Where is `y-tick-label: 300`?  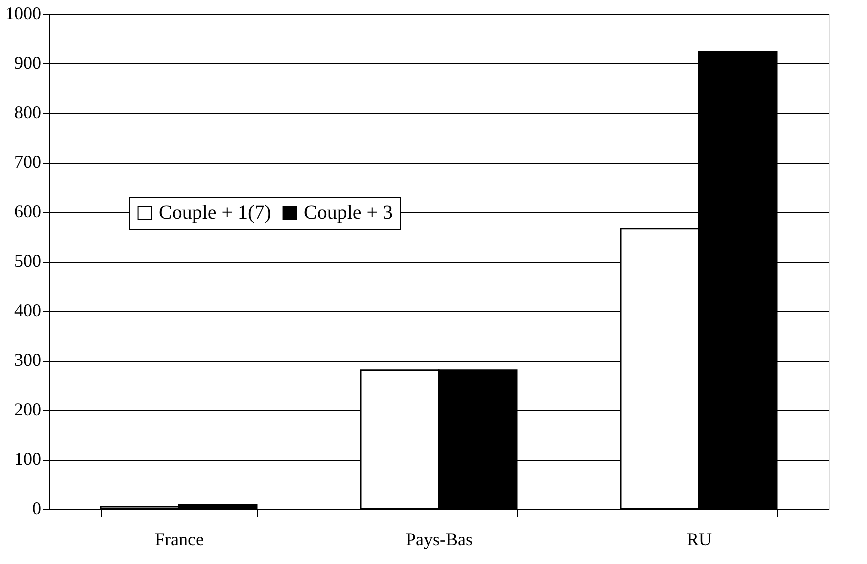 y-tick-label: 300 is located at coordinates (28, 360).